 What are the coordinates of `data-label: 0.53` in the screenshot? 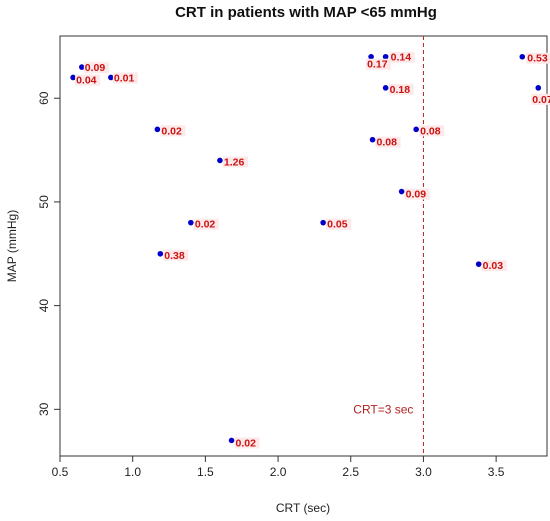 It's located at (537, 59).